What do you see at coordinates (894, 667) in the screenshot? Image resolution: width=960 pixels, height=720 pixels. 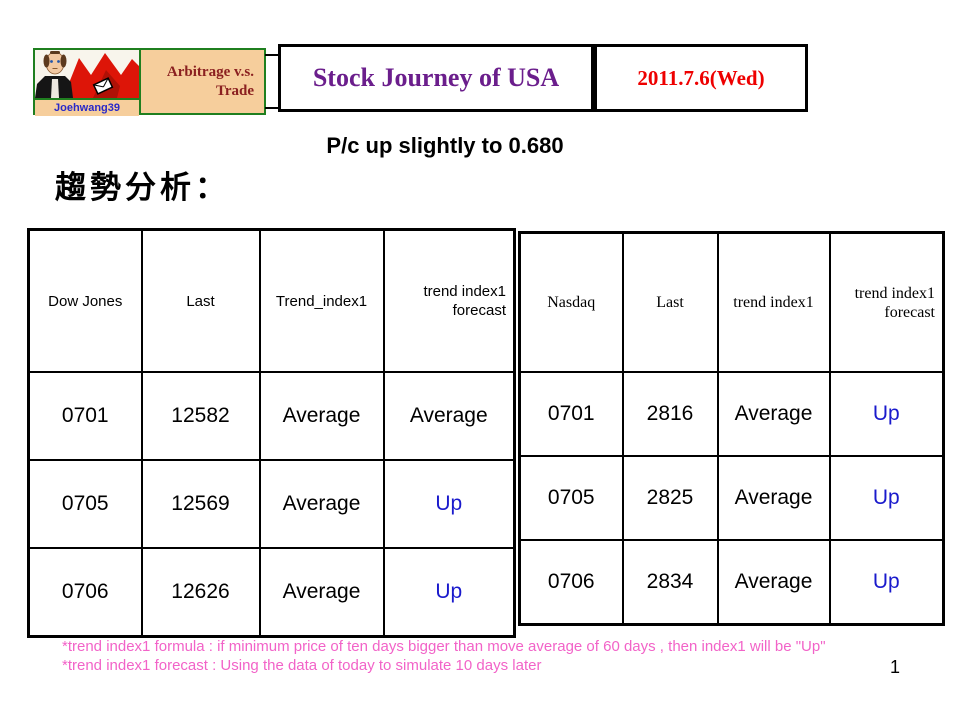 I see `page-number: 1` at bounding box center [894, 667].